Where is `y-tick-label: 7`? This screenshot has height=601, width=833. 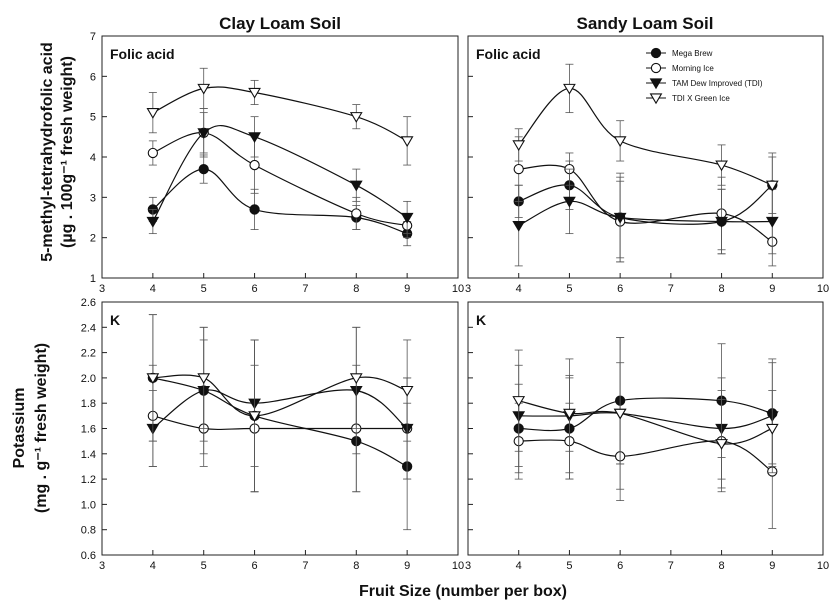
y-tick-label: 7 is located at coordinates (93, 37).